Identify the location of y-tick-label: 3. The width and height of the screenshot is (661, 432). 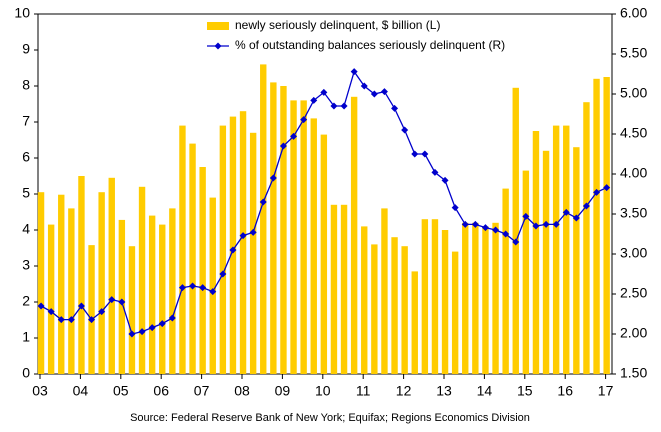
(26, 265).